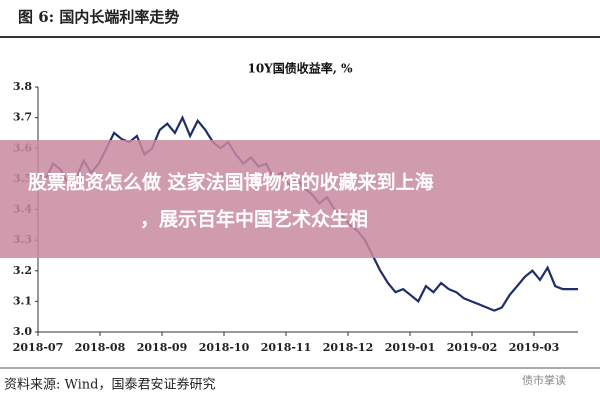 This screenshot has width=600, height=400. I want to click on x-tick-label: 2018-09, so click(162, 347).